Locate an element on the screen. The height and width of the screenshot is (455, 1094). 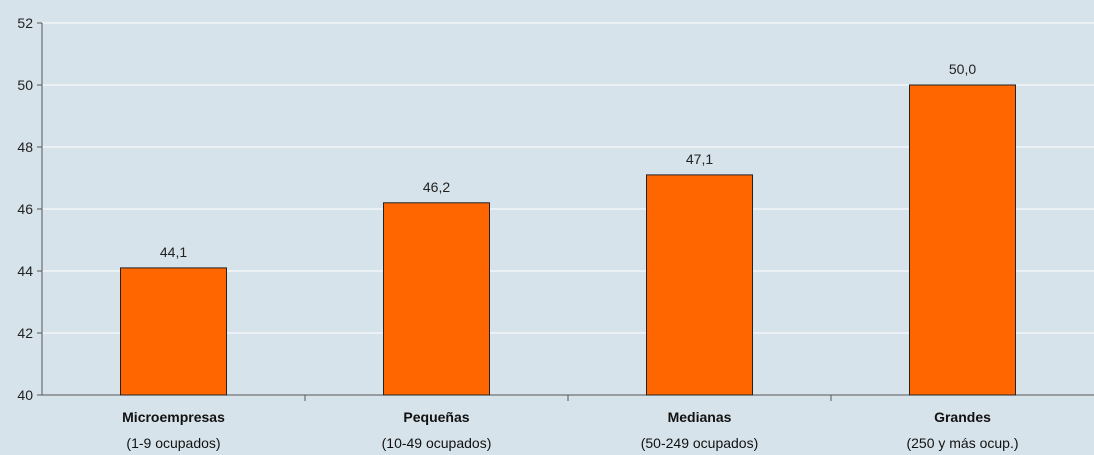
x-category-label: Pequeñas is located at coordinates (436, 417).